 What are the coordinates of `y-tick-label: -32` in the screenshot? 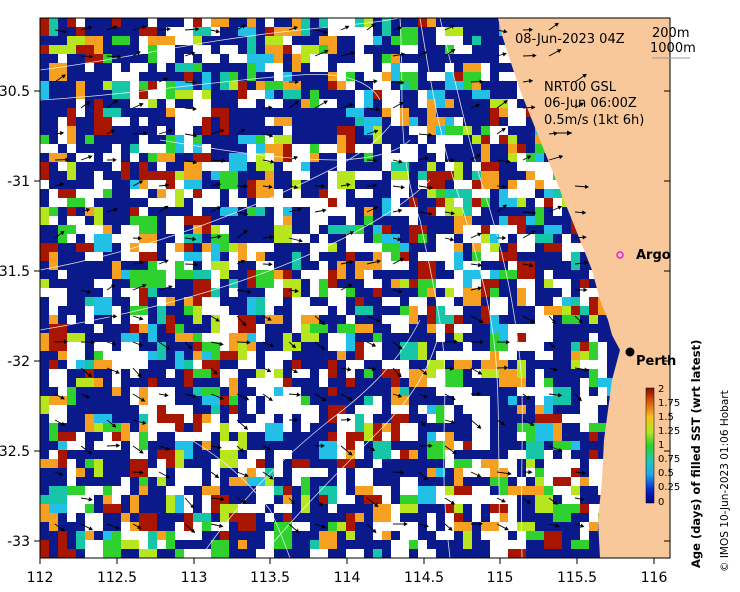 It's located at (18, 362).